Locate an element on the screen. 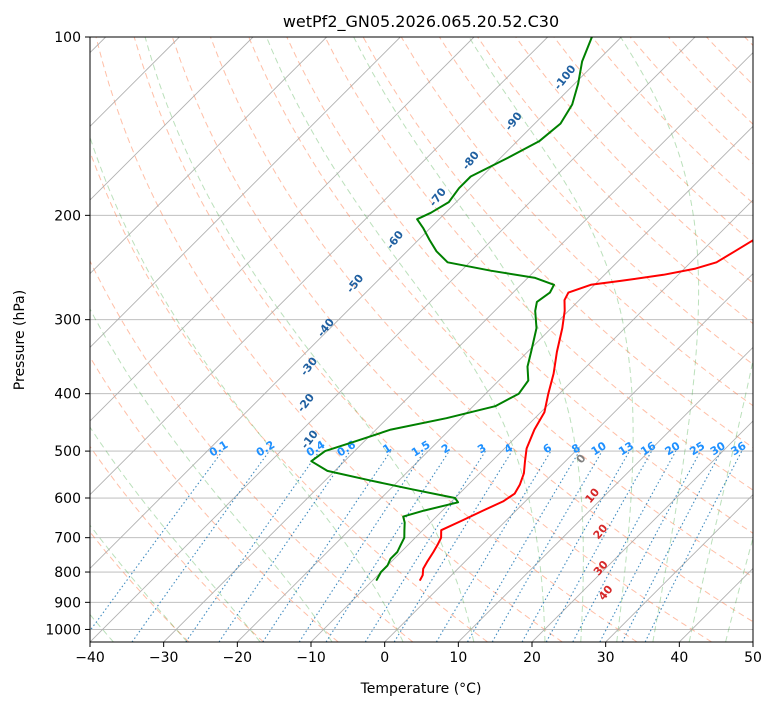 This screenshot has width=775, height=708. x-tick-label: −30 is located at coordinates (164, 658).